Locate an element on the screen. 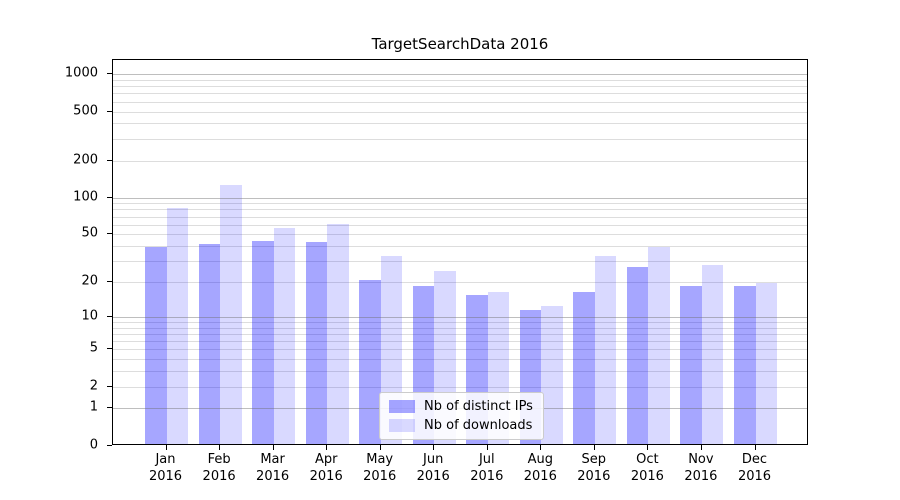 The height and width of the screenshot is (500, 900). bar-downloads-apr is located at coordinates (338, 333).